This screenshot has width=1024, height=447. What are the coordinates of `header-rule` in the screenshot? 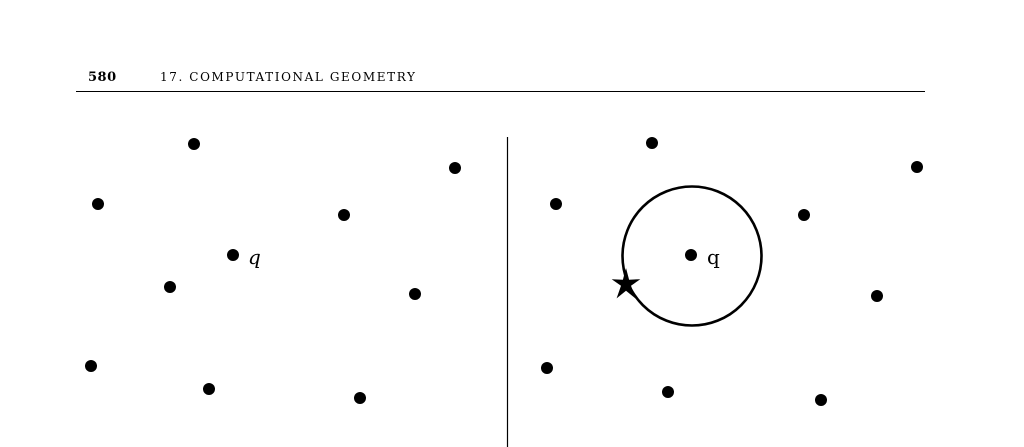 It's located at (500, 91).